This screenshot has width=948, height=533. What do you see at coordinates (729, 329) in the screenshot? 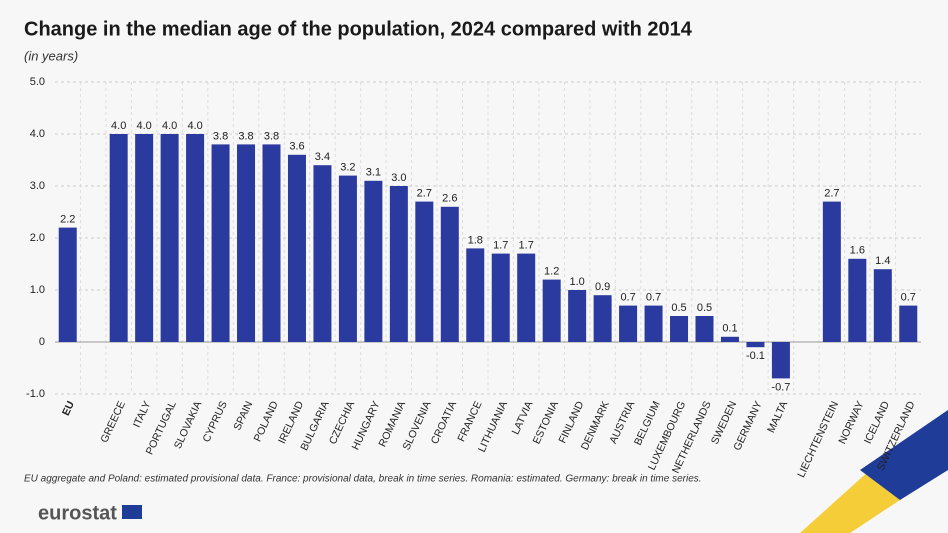
I see `value-label: 0.1` at bounding box center [729, 329].